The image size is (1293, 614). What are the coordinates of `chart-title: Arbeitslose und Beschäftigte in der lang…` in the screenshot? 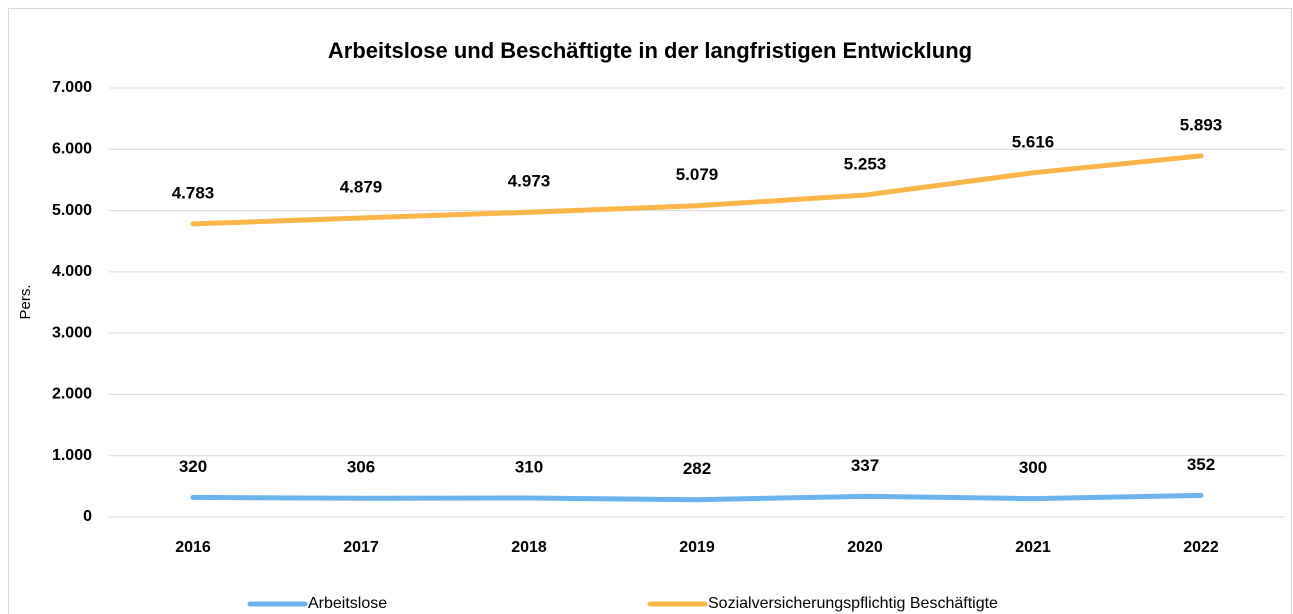 It's located at (650, 50).